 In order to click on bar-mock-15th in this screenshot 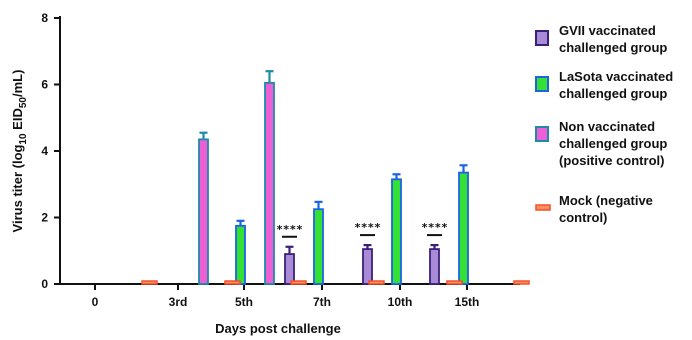, I will do `click(521, 282)`.